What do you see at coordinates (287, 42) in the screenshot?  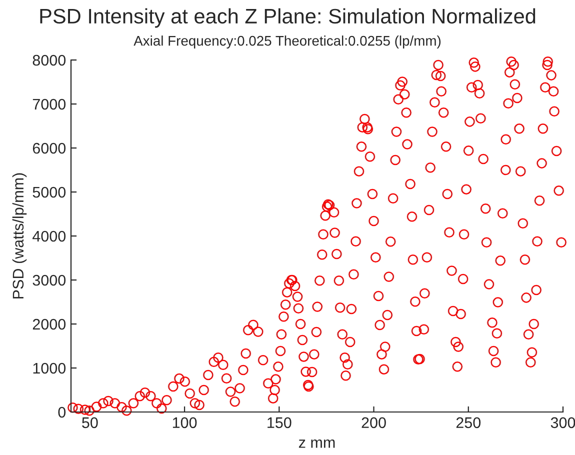 I see `chart-subtitle: Axial Frequency:0.025 Theoretical:0.0255 (lp/mm)` at bounding box center [287, 42].